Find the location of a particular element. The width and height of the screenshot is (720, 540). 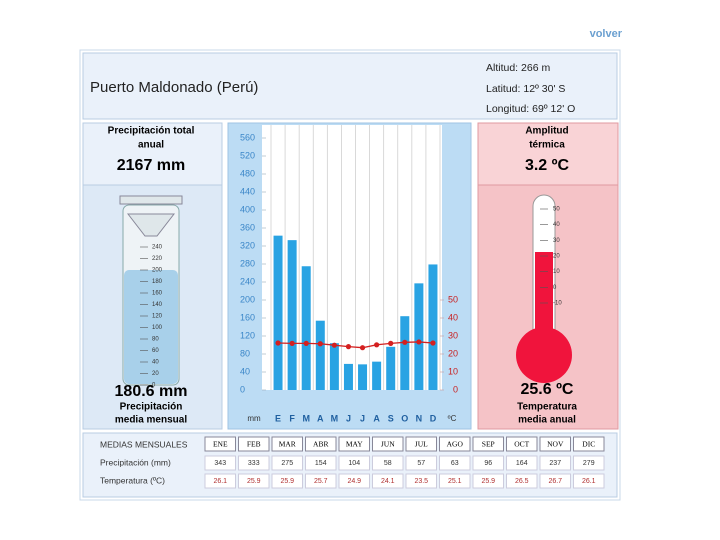

gauge-tick-label: 80 is located at coordinates (155, 340).